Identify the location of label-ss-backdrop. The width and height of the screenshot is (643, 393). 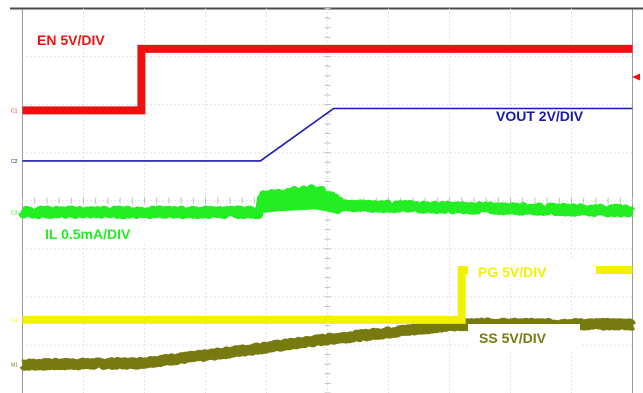
(524, 337).